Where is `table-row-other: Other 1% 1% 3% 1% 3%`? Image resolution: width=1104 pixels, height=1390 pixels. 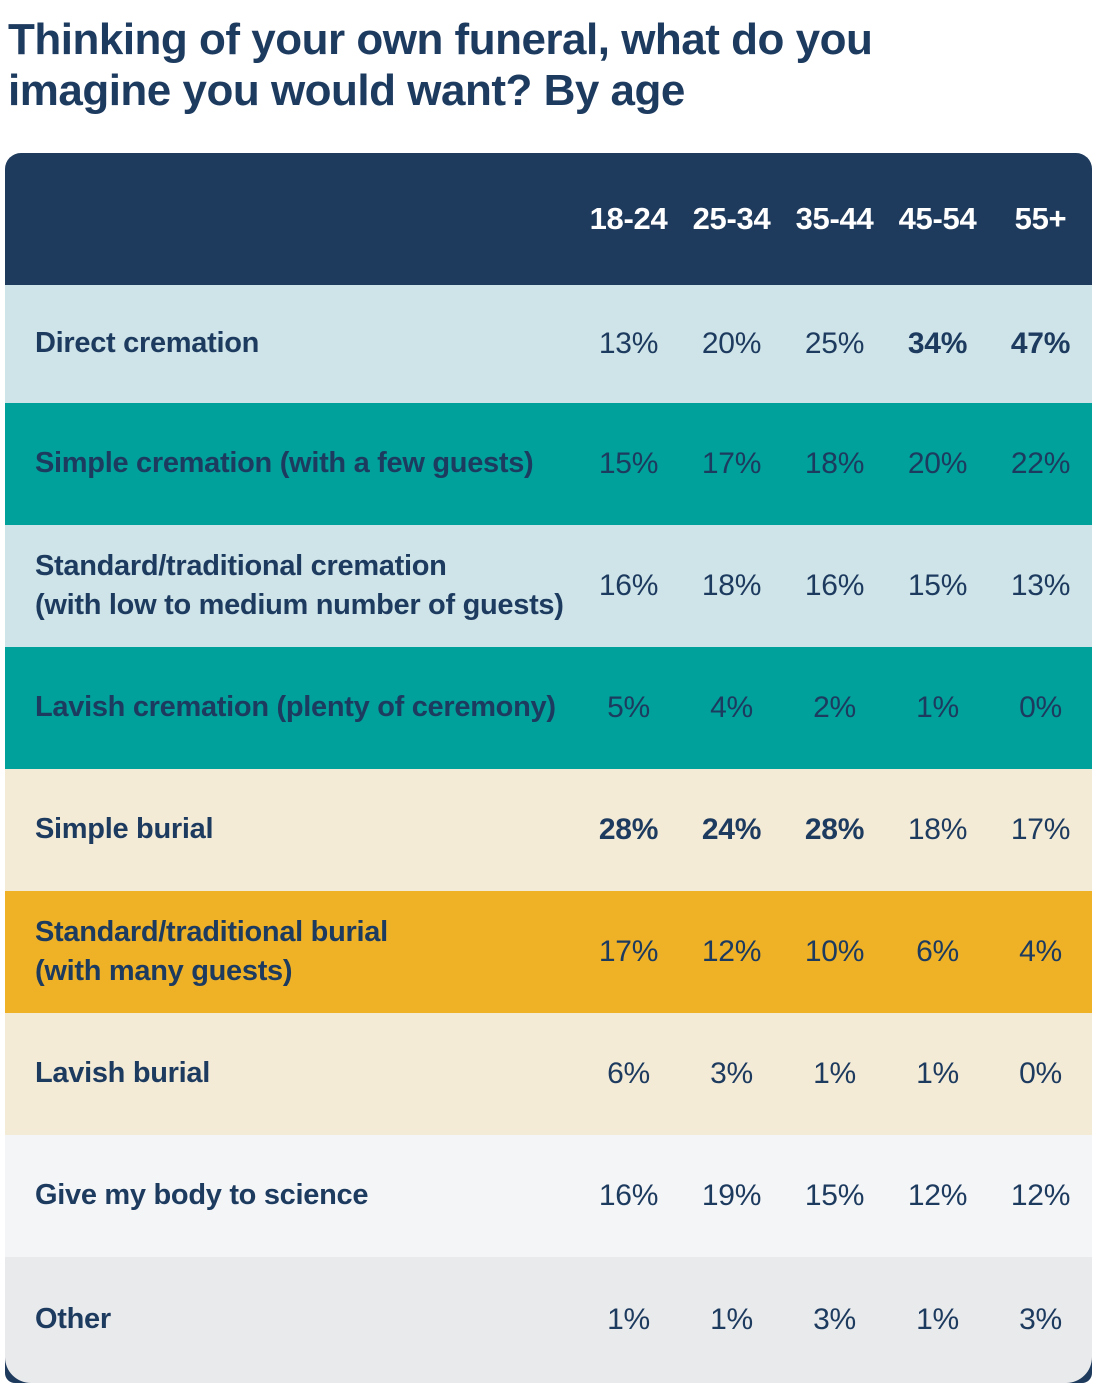 table-row-other: Other 1% 1% 3% 1% 3% is located at coordinates (548, 1319).